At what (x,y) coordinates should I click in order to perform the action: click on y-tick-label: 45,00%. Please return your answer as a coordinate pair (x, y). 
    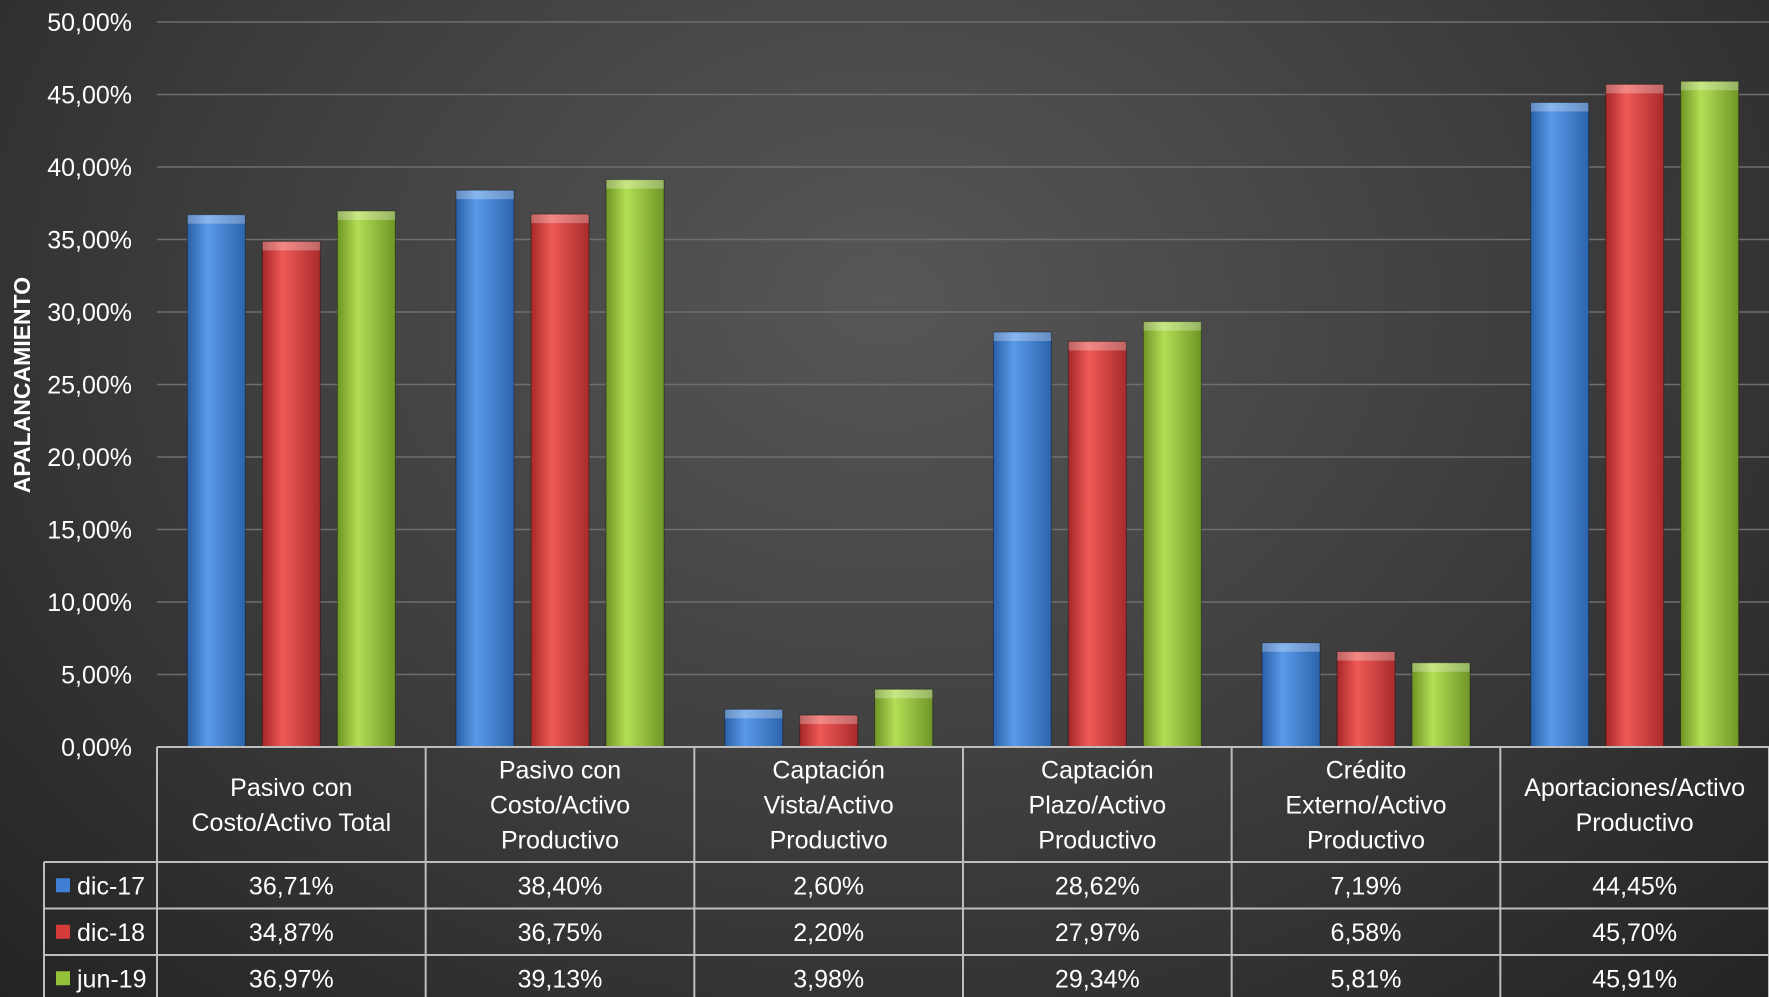
    Looking at the image, I should click on (89, 96).